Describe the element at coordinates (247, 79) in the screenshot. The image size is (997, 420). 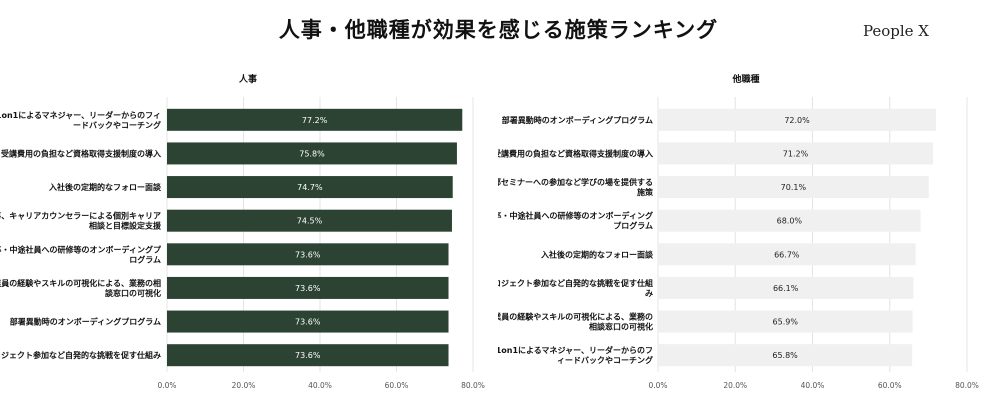
I see `chart-title: 人事` at that location.